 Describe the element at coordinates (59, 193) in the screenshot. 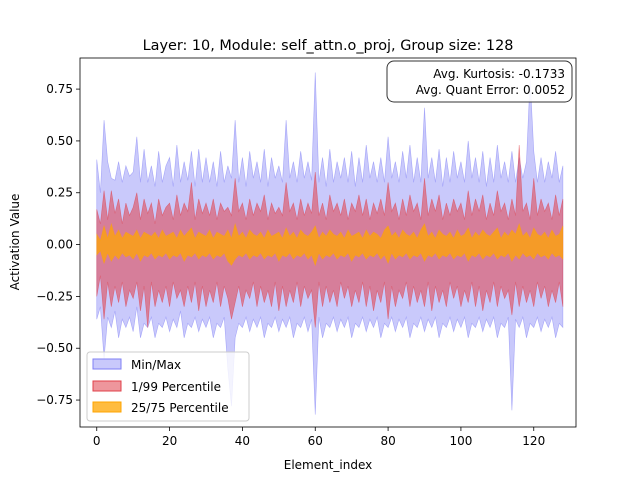

I see `y-tick-label: 0.25` at that location.